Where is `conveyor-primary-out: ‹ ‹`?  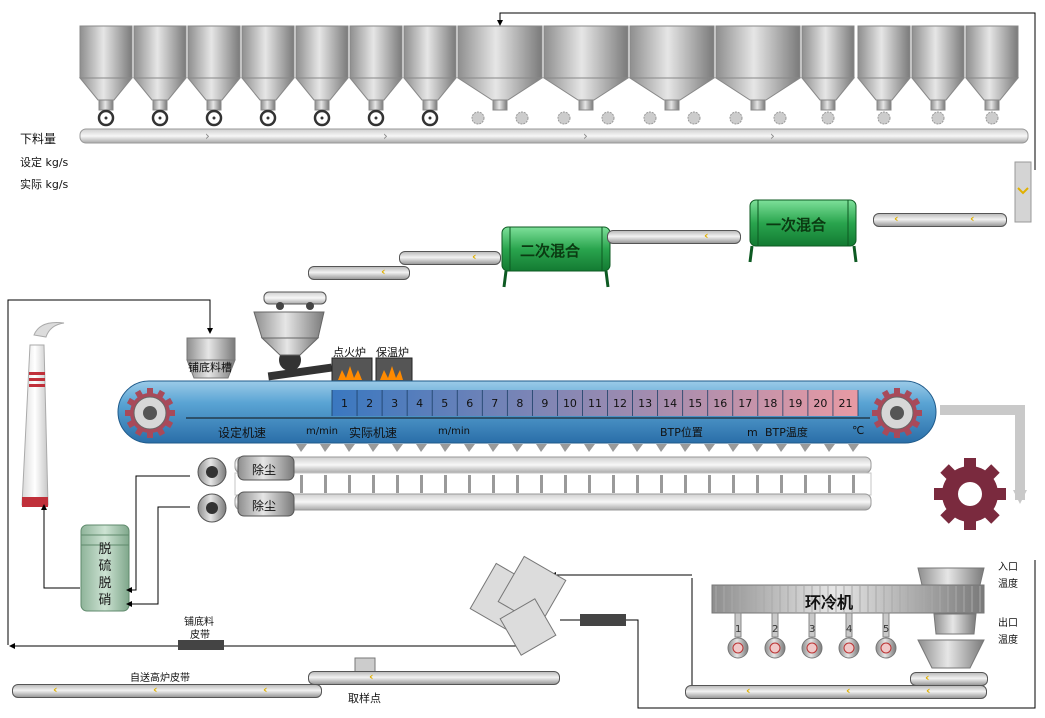
conveyor-primary-out: ‹ ‹ is located at coordinates (940, 219).